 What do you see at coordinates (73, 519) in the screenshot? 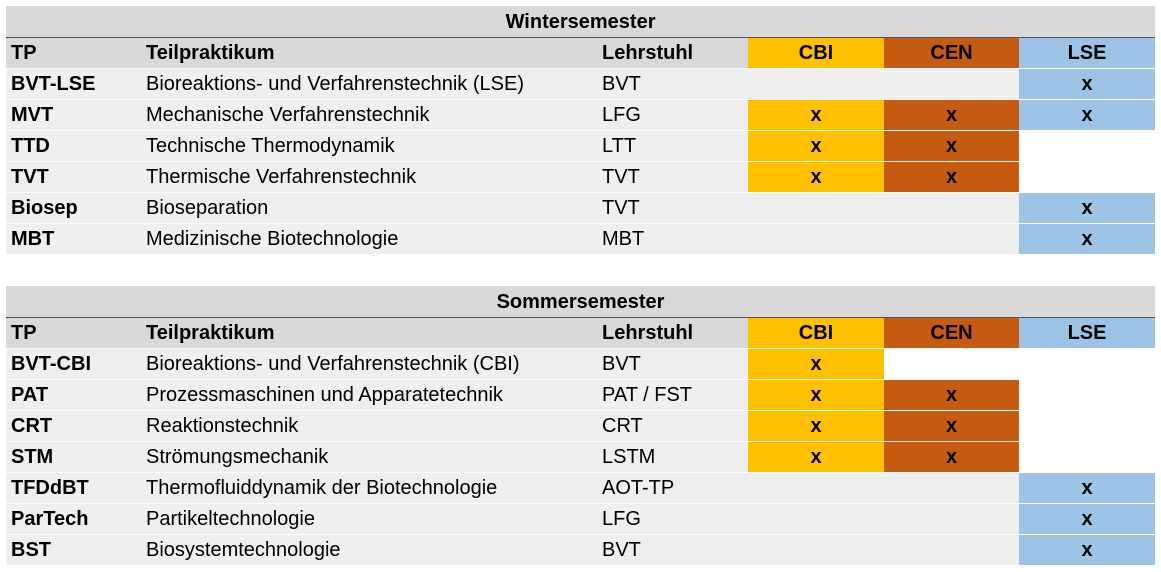
I see `tp-code: ParTech` at bounding box center [73, 519].